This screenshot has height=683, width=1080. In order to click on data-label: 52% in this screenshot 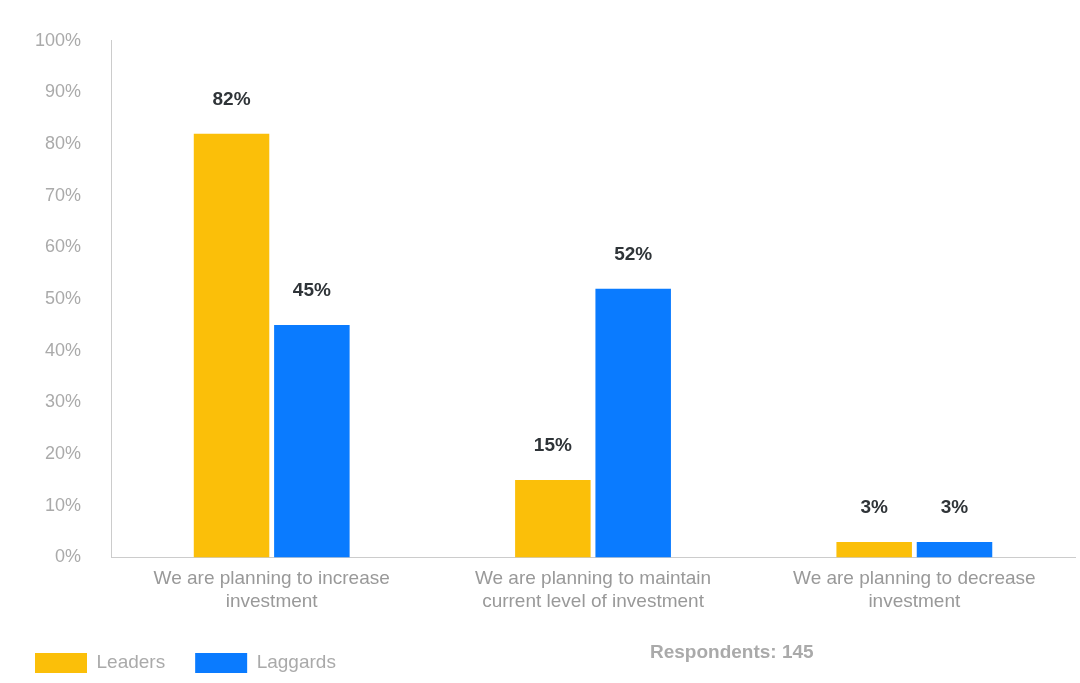, I will do `click(633, 253)`.